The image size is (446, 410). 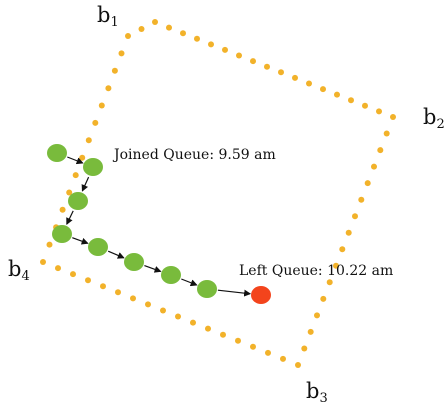 I want to click on vertex-label-b2: b2, so click(x=434, y=118).